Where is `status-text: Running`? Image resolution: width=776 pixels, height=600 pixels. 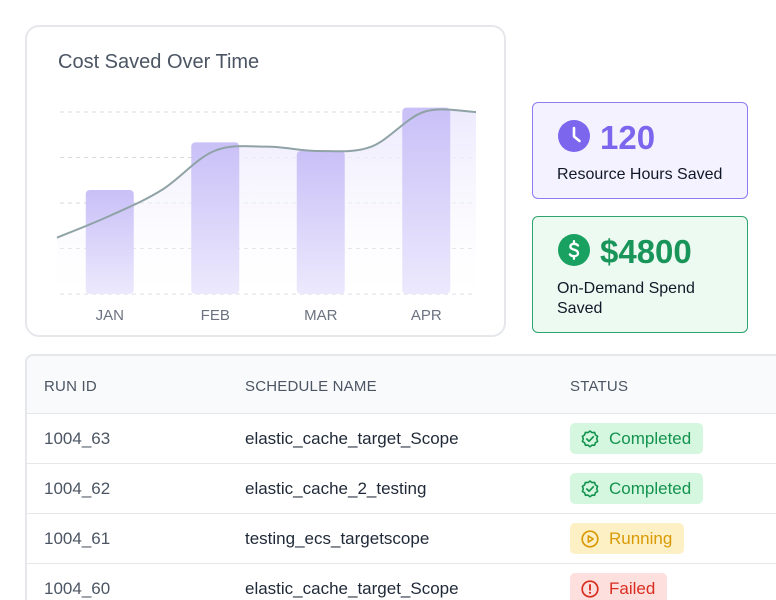
status-text: Running is located at coordinates (641, 538).